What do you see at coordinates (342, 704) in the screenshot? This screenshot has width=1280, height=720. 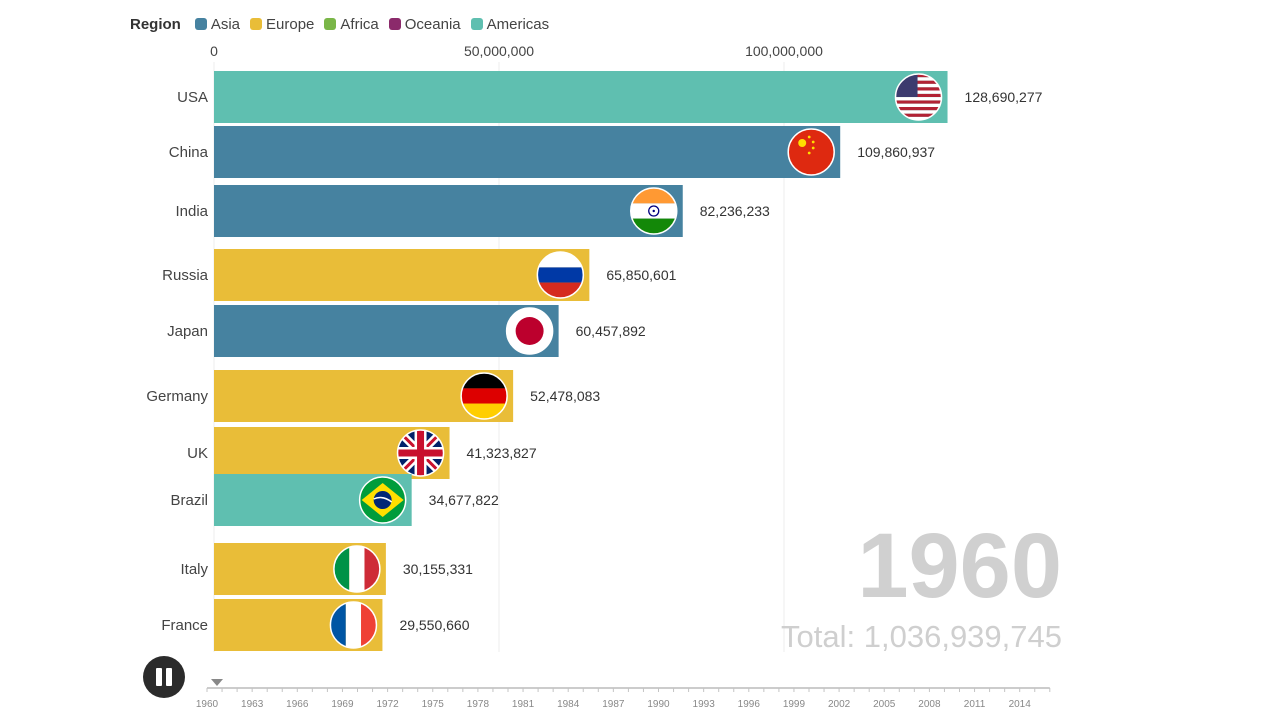 I see `timeline-tick-label: 1969` at bounding box center [342, 704].